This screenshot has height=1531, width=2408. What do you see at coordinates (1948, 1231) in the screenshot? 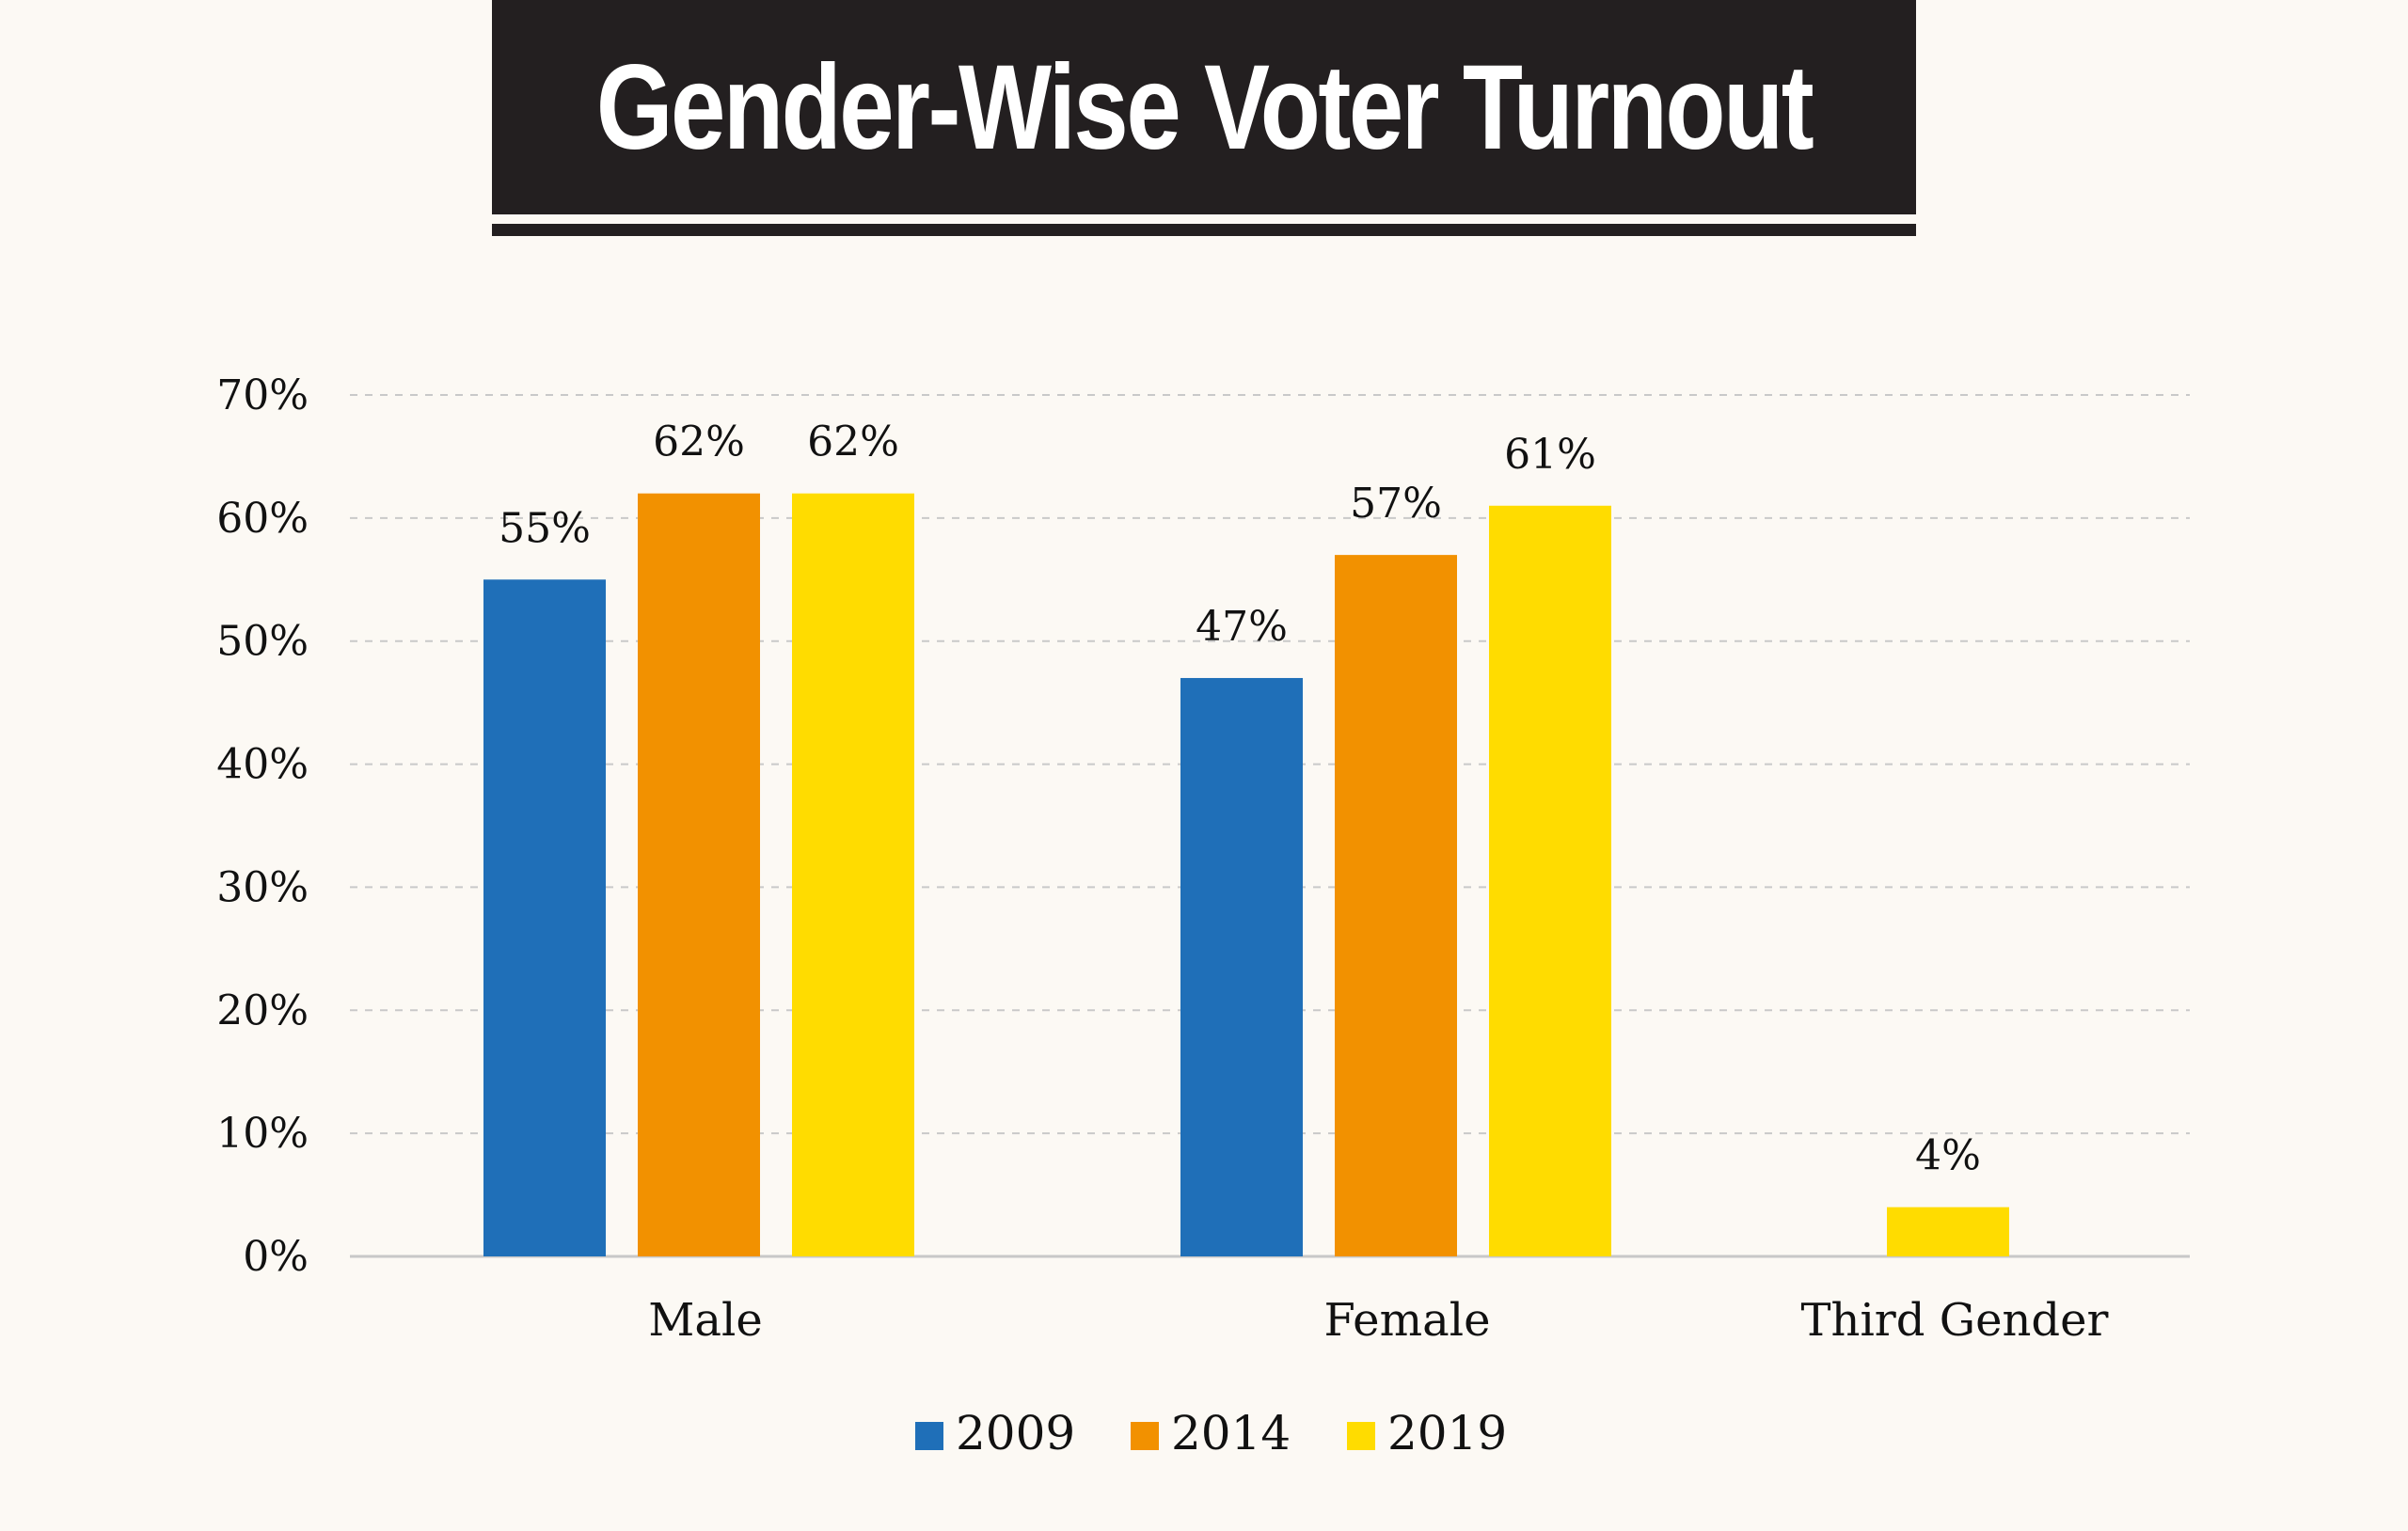
I see `bar-2019-third-gender` at bounding box center [1948, 1231].